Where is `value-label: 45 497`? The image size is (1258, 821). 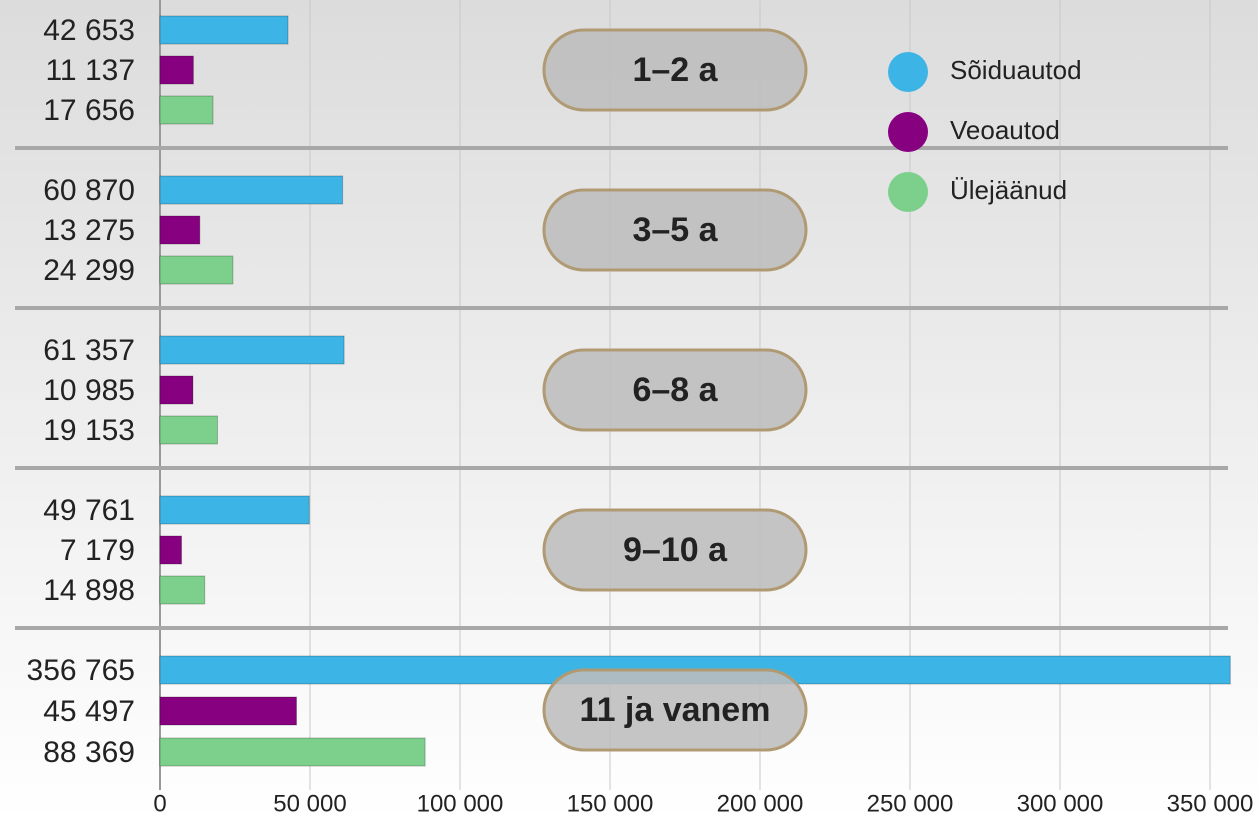
value-label: 45 497 is located at coordinates (89, 711).